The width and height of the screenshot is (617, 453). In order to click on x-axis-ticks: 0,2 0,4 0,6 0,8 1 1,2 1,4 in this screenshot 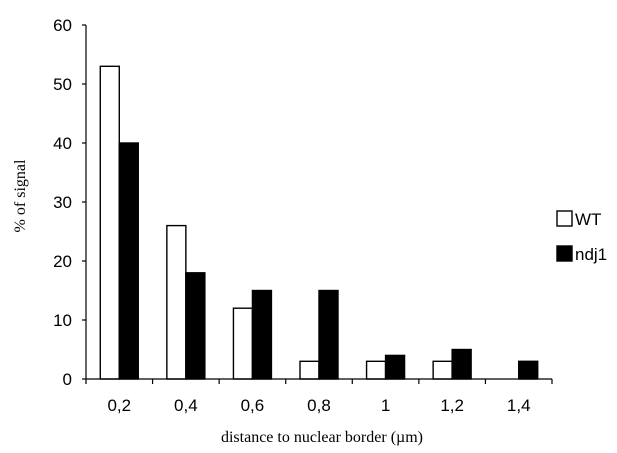, I will do `click(319, 397)`.